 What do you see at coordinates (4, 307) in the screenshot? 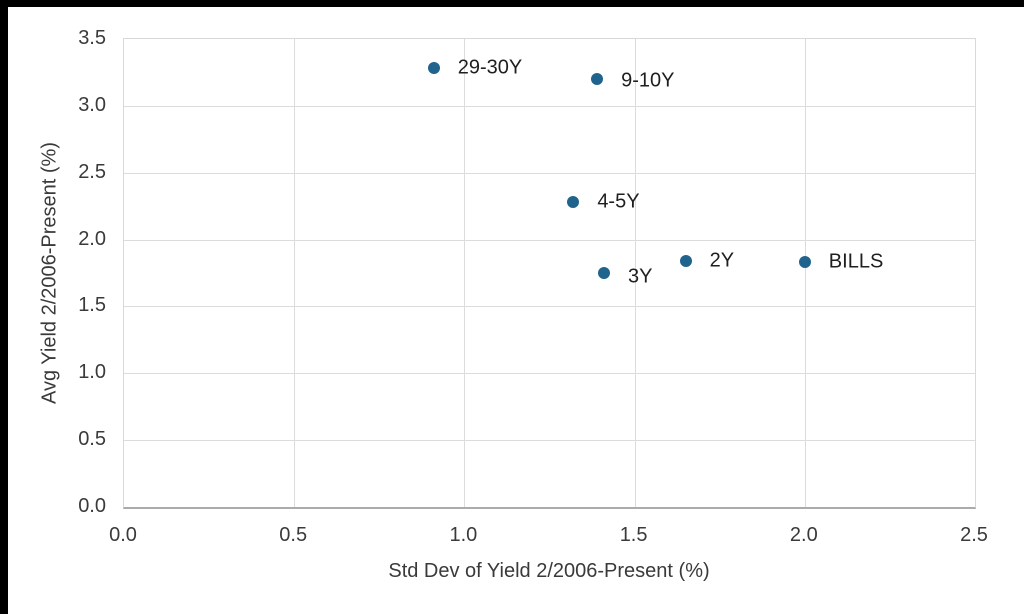
I see `screen-bezel-left` at bounding box center [4, 307].